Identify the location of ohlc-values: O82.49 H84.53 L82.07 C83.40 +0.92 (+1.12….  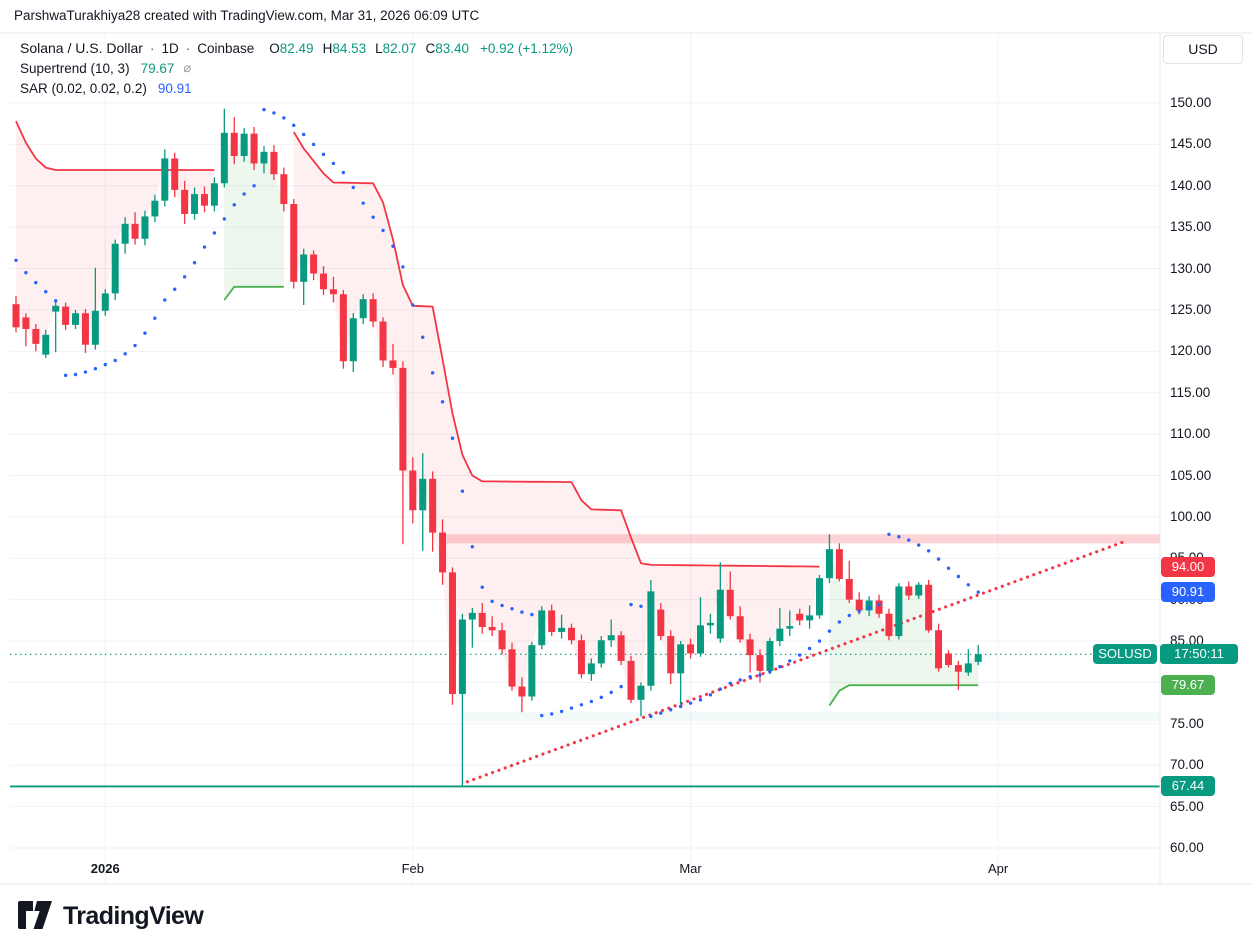
(421, 48).